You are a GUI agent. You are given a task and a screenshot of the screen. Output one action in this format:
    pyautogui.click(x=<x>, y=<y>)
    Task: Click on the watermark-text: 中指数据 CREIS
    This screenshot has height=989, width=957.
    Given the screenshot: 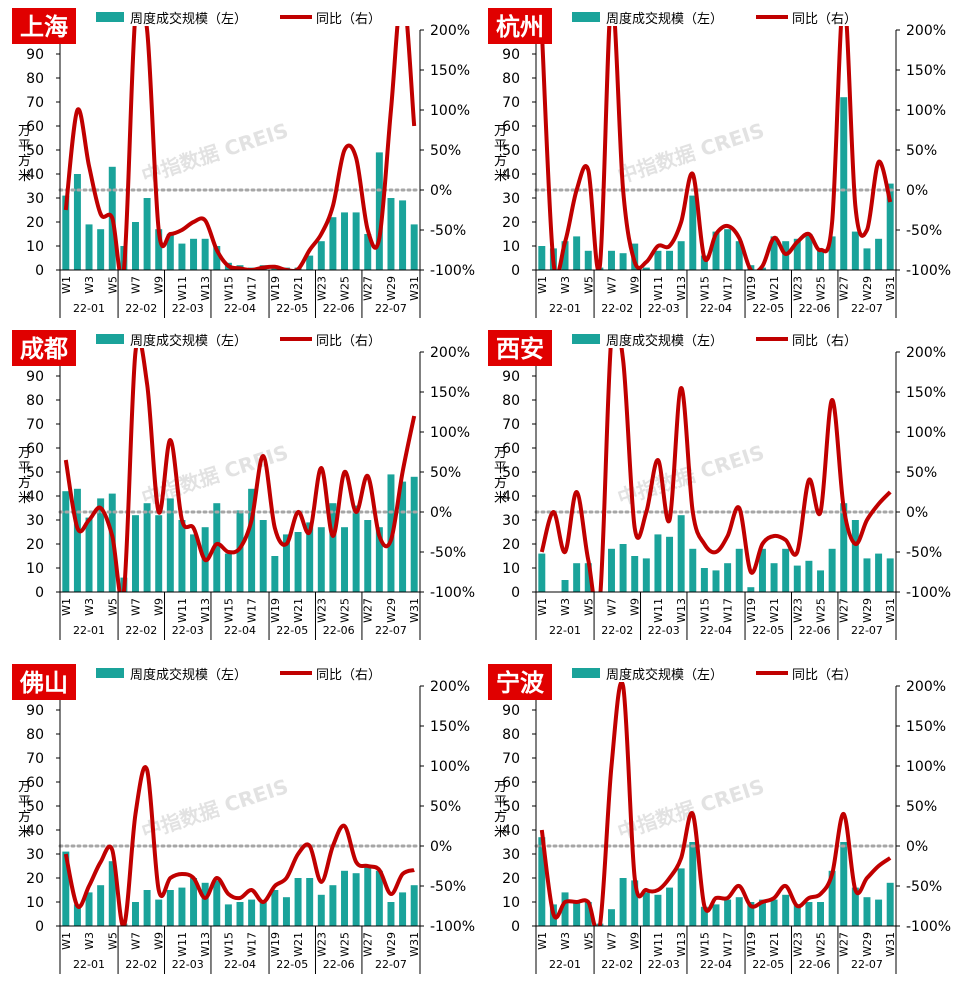 What is the action you would take?
    pyautogui.click(x=215, y=809)
    